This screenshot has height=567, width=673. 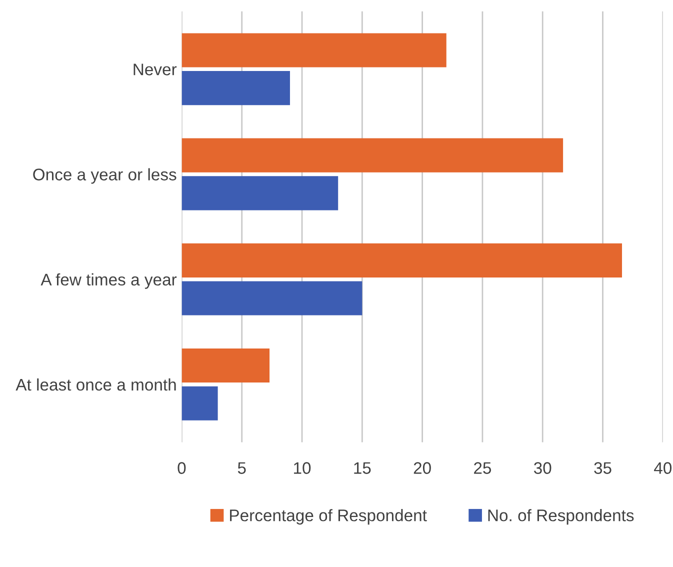 What do you see at coordinates (483, 468) in the screenshot?
I see `x-tick-label: 25` at bounding box center [483, 468].